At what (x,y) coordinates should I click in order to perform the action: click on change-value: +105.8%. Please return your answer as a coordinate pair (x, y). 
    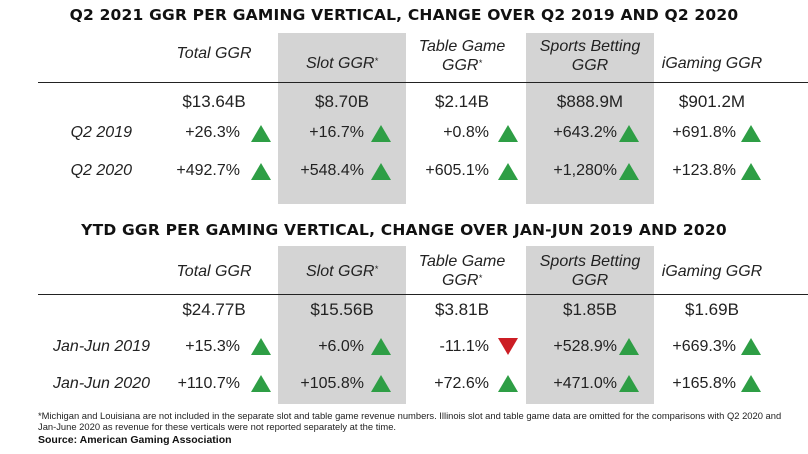
    Looking at the image, I should click on (332, 383).